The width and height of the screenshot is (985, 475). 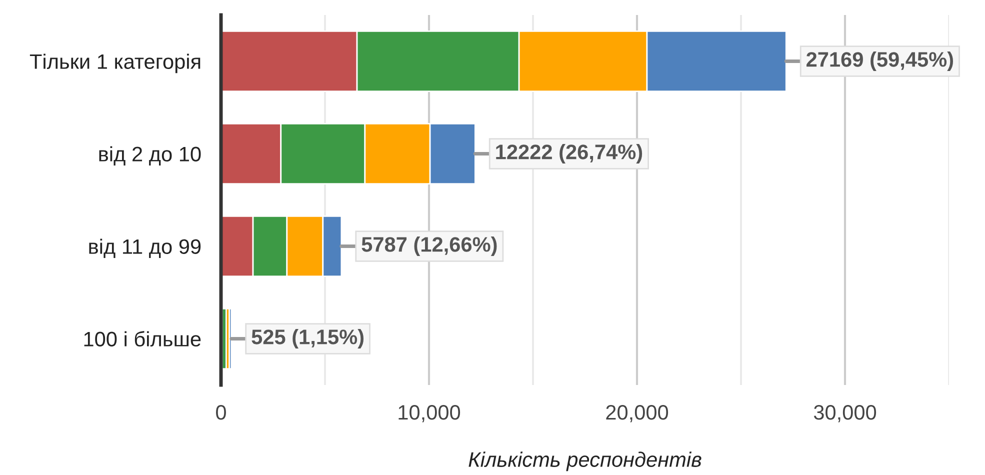 What do you see at coordinates (221, 412) in the screenshot?
I see `x-tick-label: 0` at bounding box center [221, 412].